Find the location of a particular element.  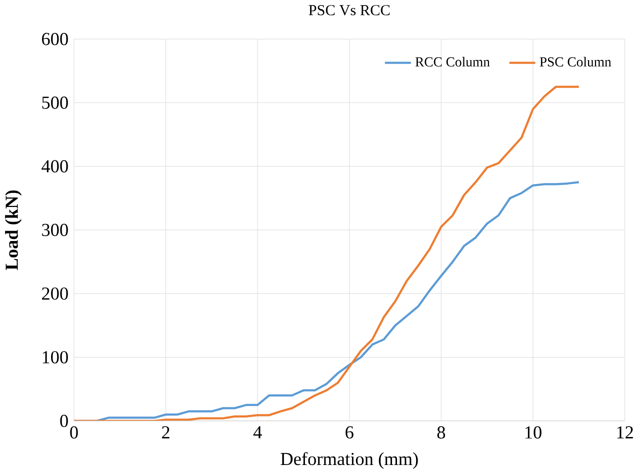

y-tick-label: 400 is located at coordinates (55, 166).